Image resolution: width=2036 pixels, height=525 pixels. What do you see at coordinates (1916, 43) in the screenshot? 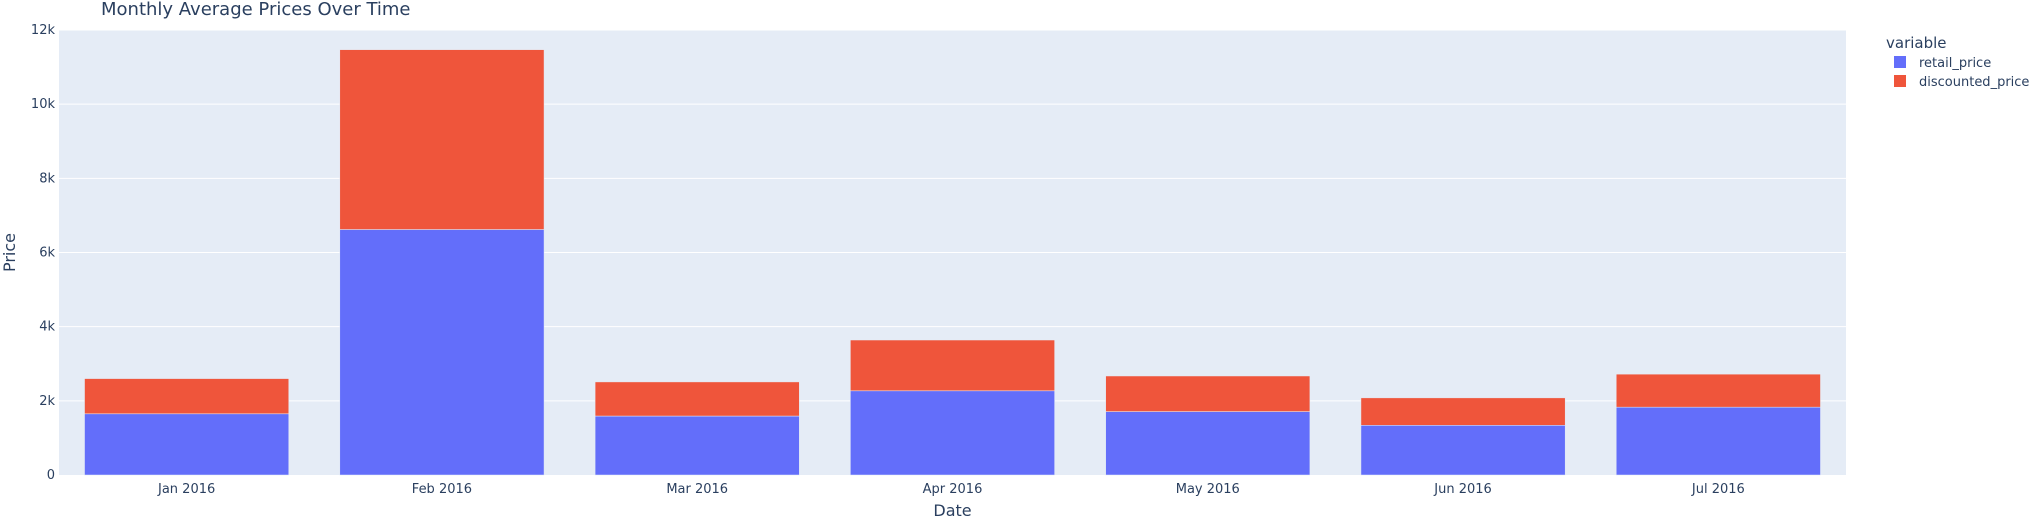
I see `legend-title: variable` at bounding box center [1916, 43].